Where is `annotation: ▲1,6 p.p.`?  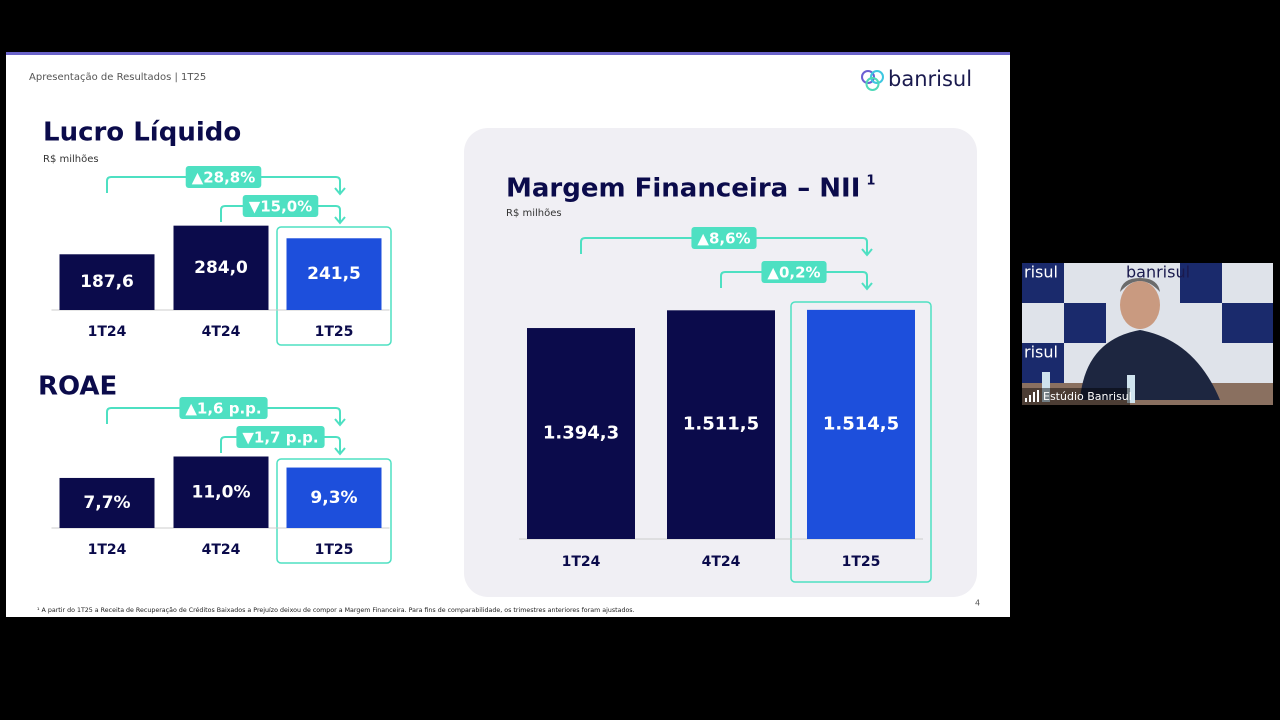
annotation: ▲1,6 p.p. is located at coordinates (223, 409).